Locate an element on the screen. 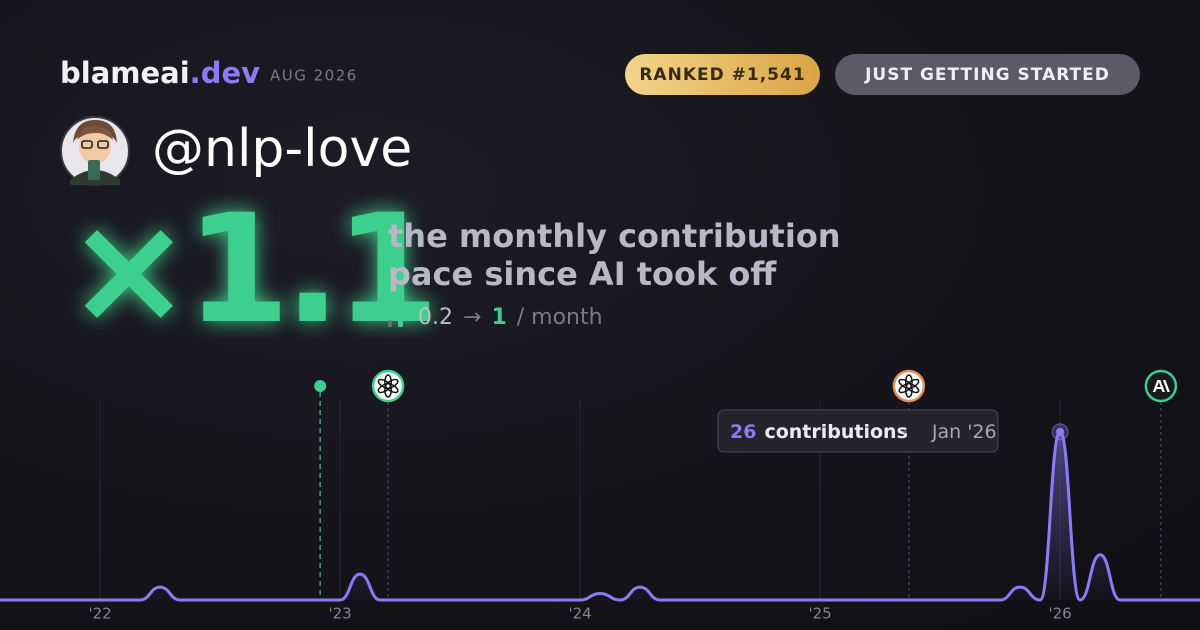  level-text: JUST GETTING STARTED is located at coordinates (987, 75).